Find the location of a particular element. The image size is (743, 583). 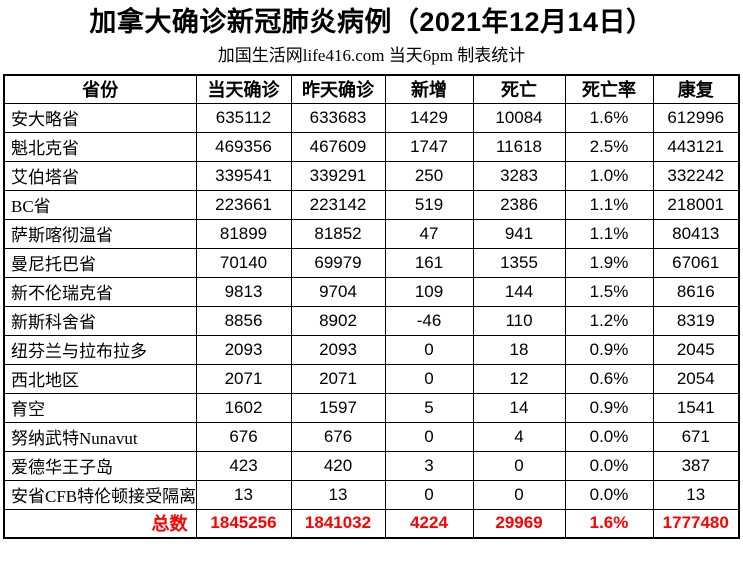

value-cell: 469356 is located at coordinates (243, 146).